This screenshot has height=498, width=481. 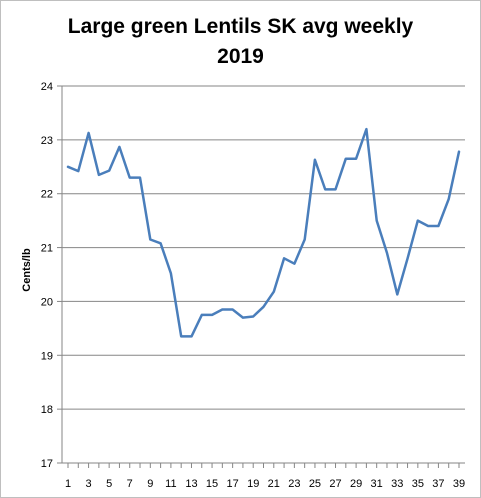 What do you see at coordinates (459, 484) in the screenshot?
I see `x-tick-label: 39` at bounding box center [459, 484].